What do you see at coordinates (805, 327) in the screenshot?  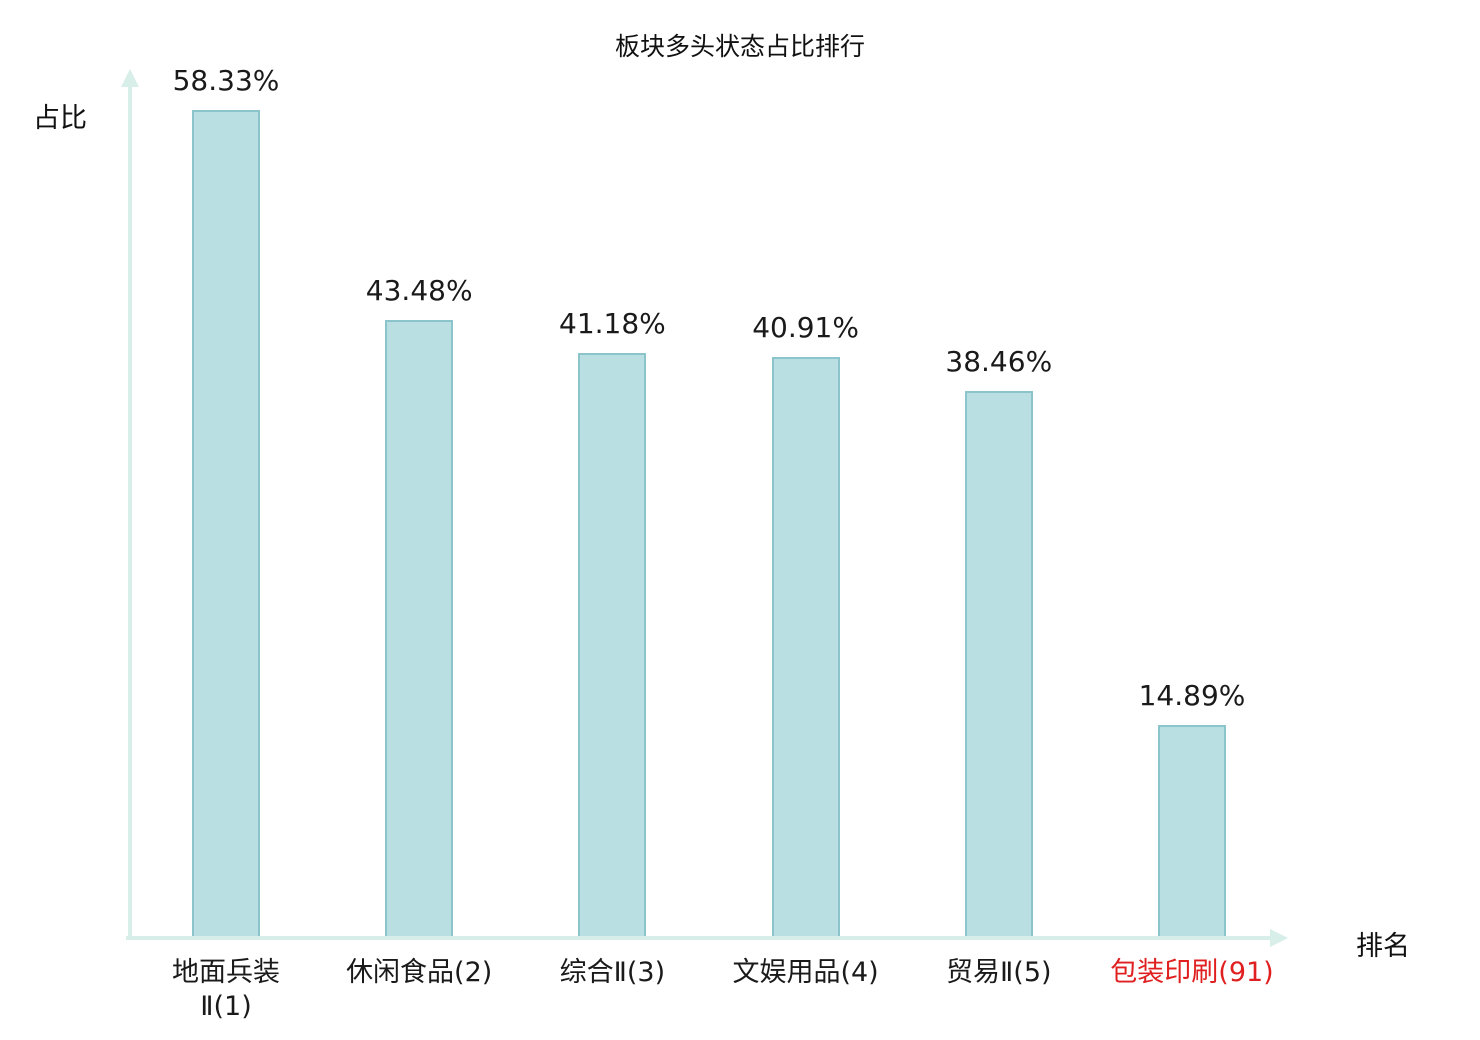 I see `bar-value-label: 40.91%` at bounding box center [805, 327].